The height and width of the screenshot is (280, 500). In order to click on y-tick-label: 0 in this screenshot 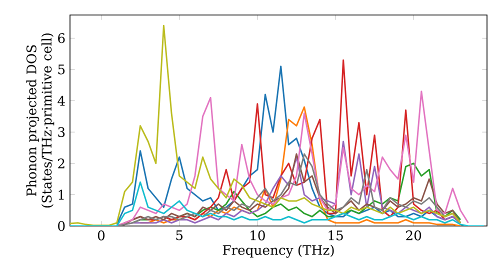, I will do `click(61, 226)`.